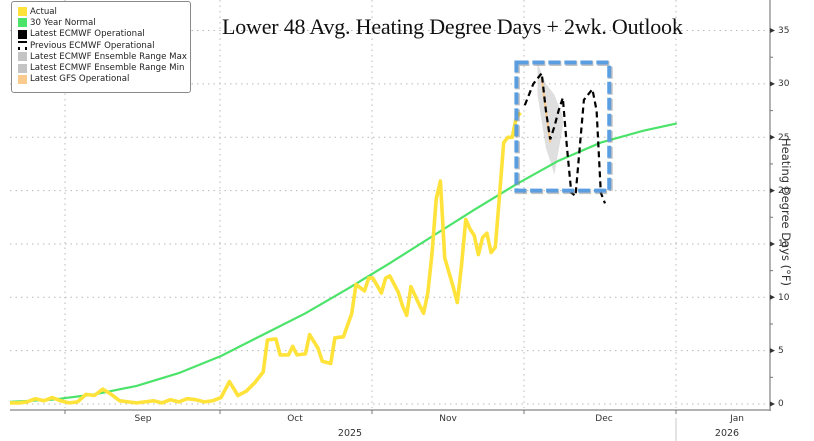  I want to click on xtick-sep: Sep, so click(143, 419).